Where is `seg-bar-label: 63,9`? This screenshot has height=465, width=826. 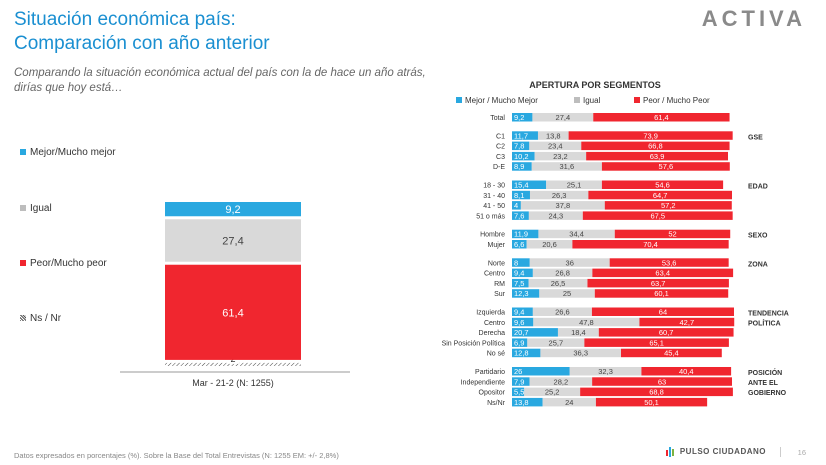 seg-bar-label: 63,9 is located at coordinates (657, 156).